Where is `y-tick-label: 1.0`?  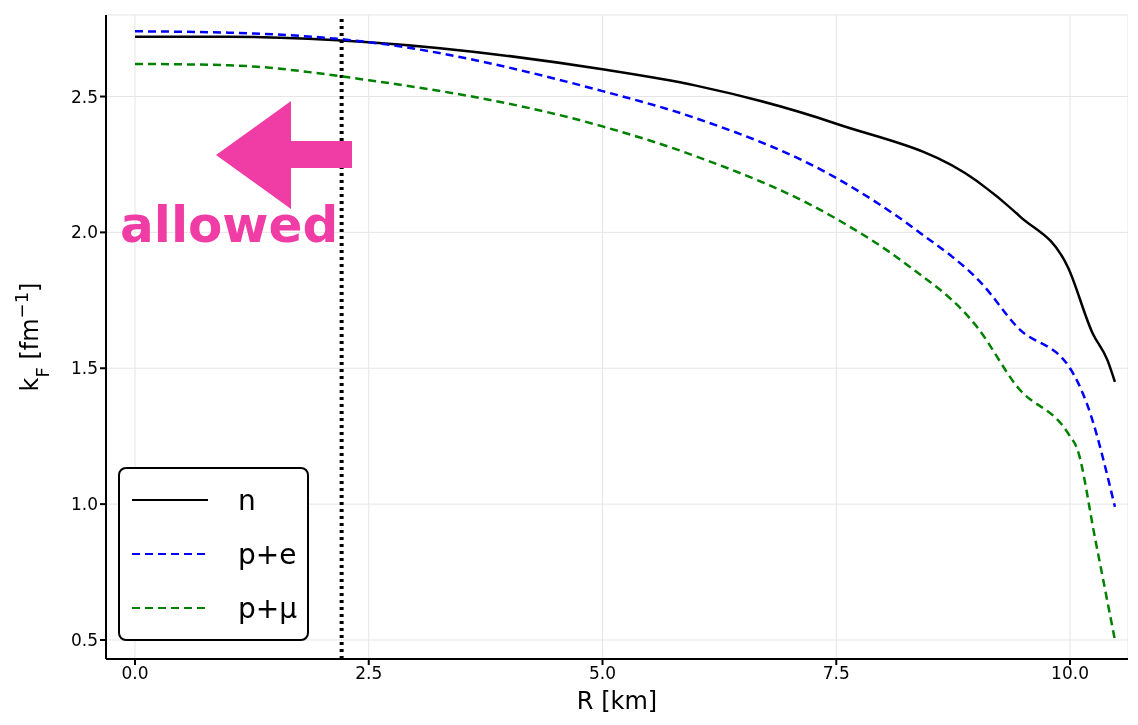 y-tick-label: 1.0 is located at coordinates (84, 504).